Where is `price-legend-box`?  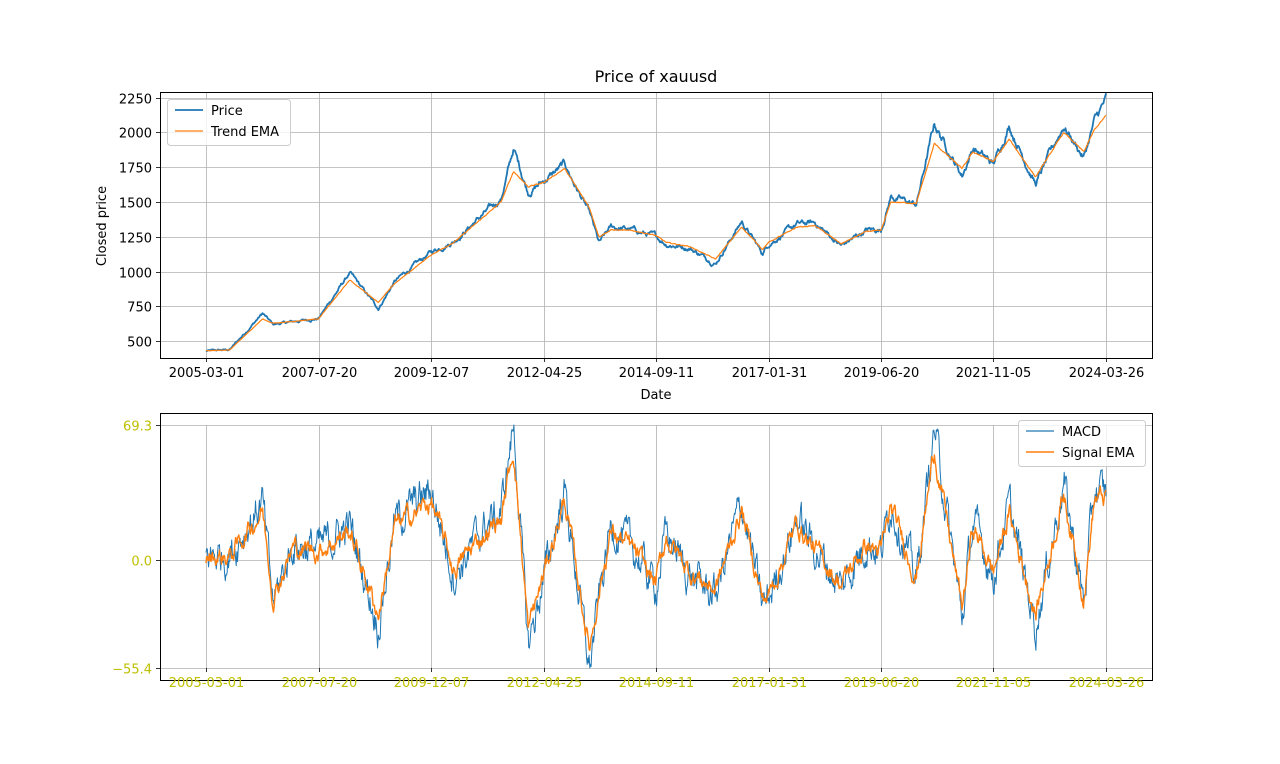 price-legend-box is located at coordinates (229, 122).